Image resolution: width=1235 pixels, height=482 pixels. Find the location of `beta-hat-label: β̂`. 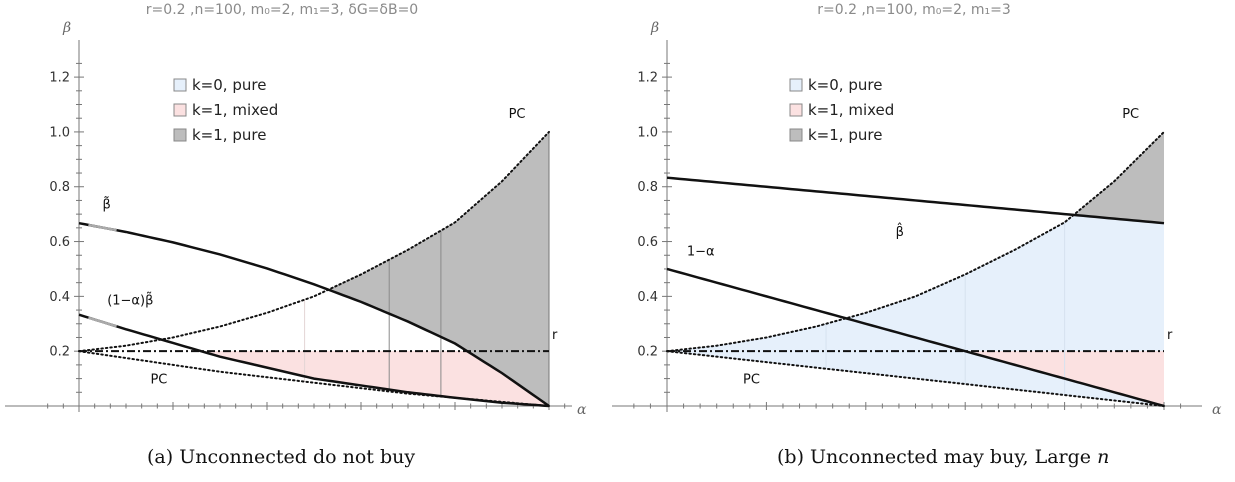

beta-hat-label: β̂ is located at coordinates (900, 231).